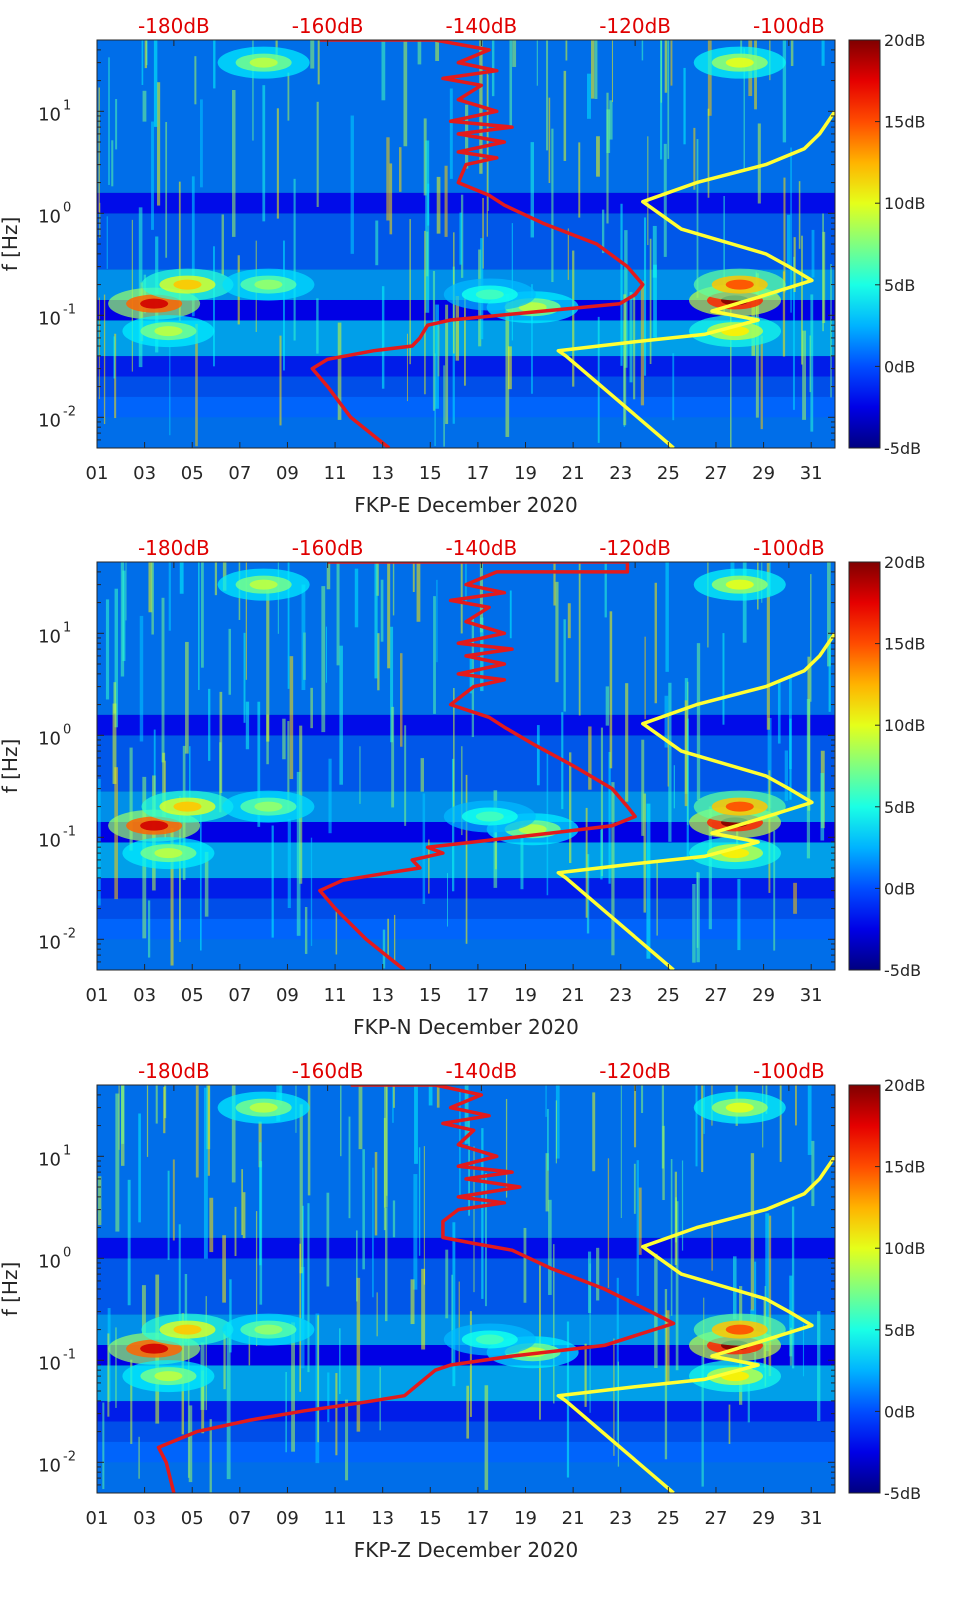  I want to click on heatmap-band, so click(466, 366).